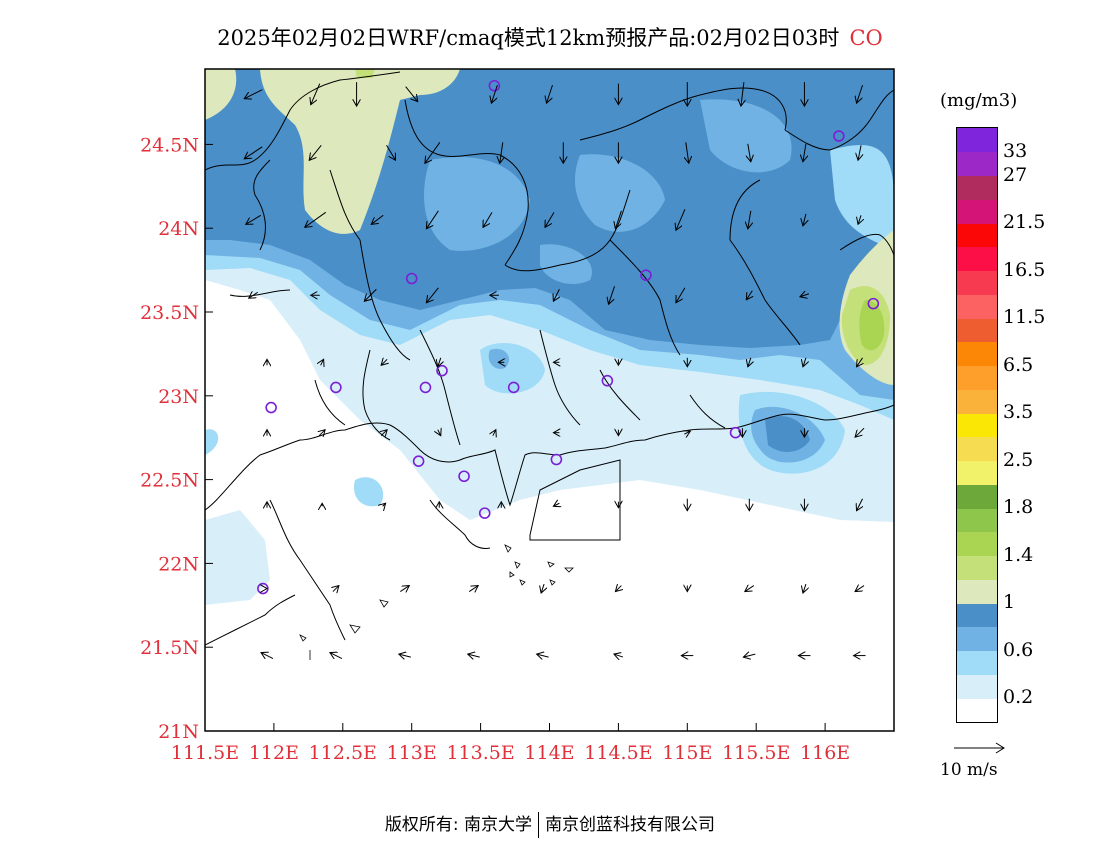 Image resolution: width=1100 pixels, height=850 pixels. What do you see at coordinates (365, 73) in the screenshot?
I see `fill-1-8-top` at bounding box center [365, 73].